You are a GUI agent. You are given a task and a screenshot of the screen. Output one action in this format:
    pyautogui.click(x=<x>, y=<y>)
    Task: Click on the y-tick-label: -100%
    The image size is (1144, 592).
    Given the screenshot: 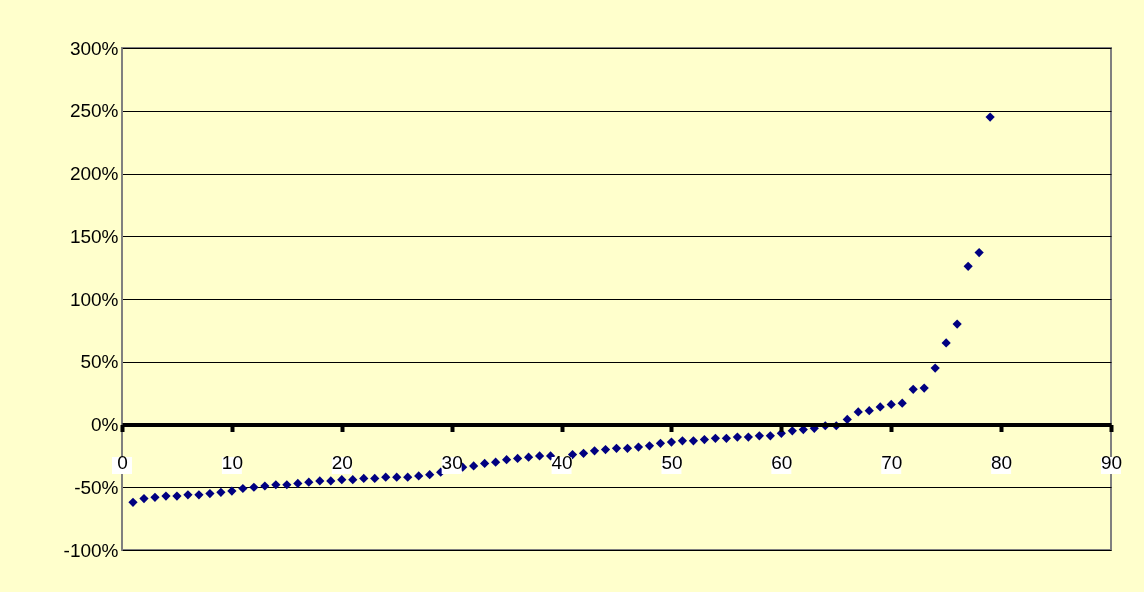 What is the action you would take?
    pyautogui.click(x=91, y=550)
    